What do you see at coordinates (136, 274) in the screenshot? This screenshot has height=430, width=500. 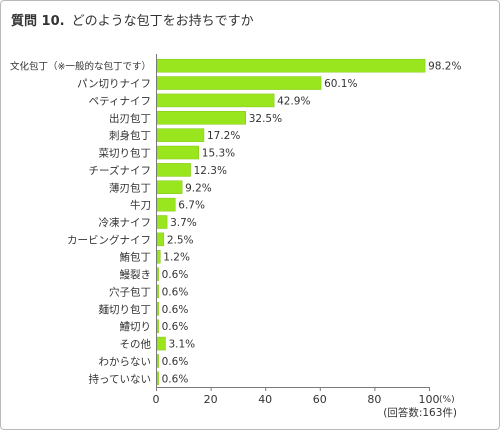 I see `category-label: 鰻裂き` at bounding box center [136, 274].